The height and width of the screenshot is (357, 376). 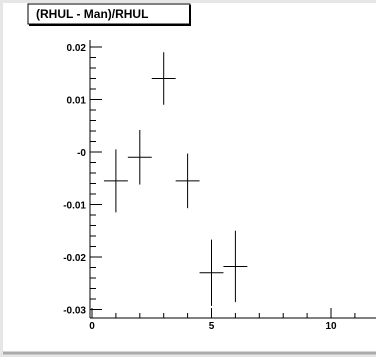 I want to click on x-tick-label: 5, so click(x=212, y=326).